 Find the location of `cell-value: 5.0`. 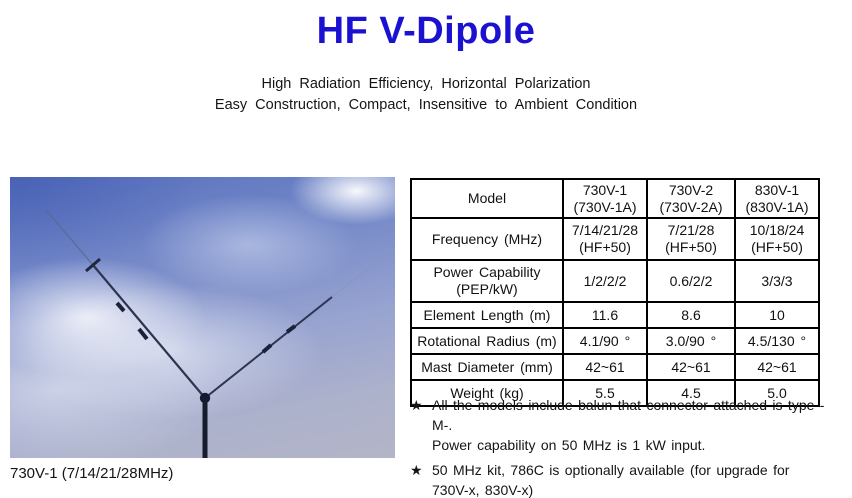

cell-value: 5.0 is located at coordinates (777, 393).